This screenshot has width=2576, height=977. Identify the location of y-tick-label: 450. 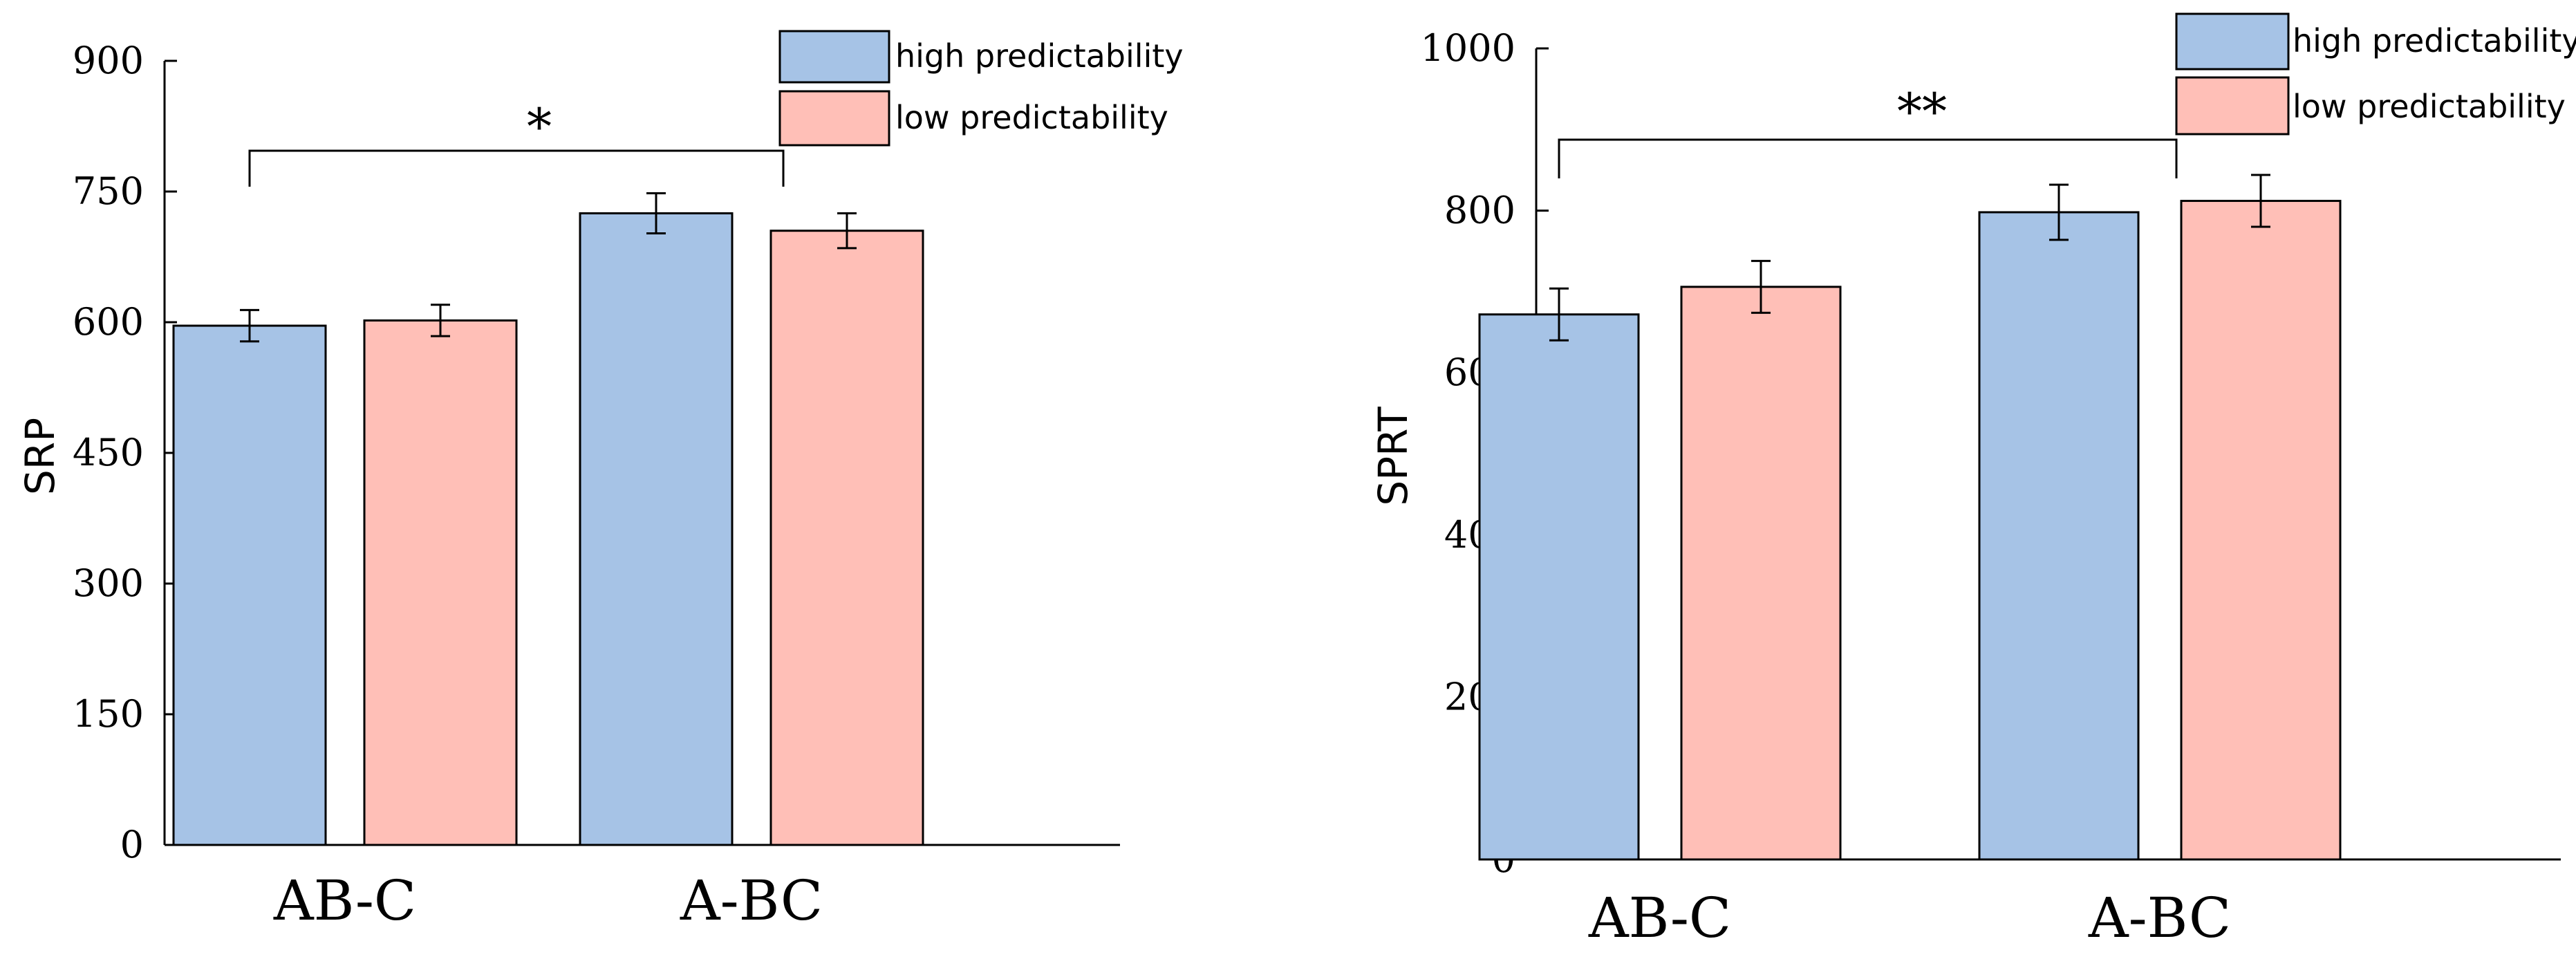
(108, 452).